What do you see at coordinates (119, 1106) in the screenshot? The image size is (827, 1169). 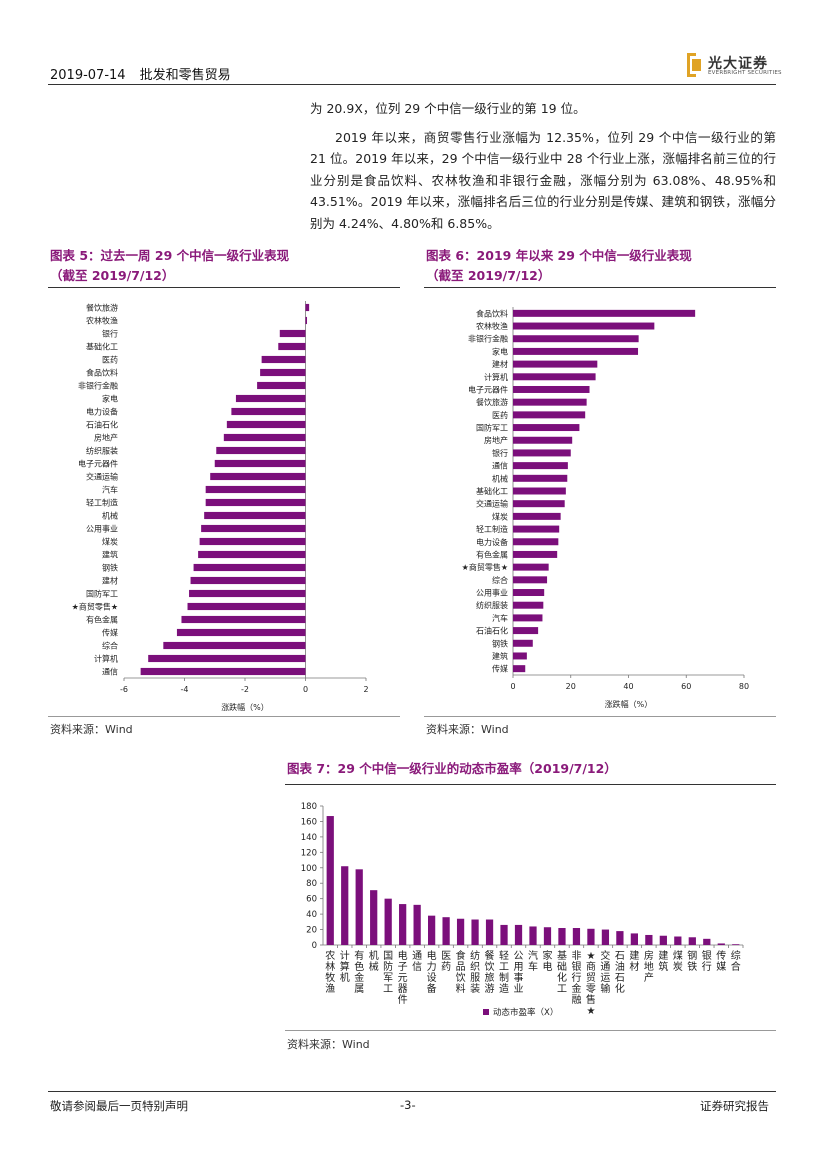 I see `footer-disclaimer: 敬请参阅最后一页特别声明` at bounding box center [119, 1106].